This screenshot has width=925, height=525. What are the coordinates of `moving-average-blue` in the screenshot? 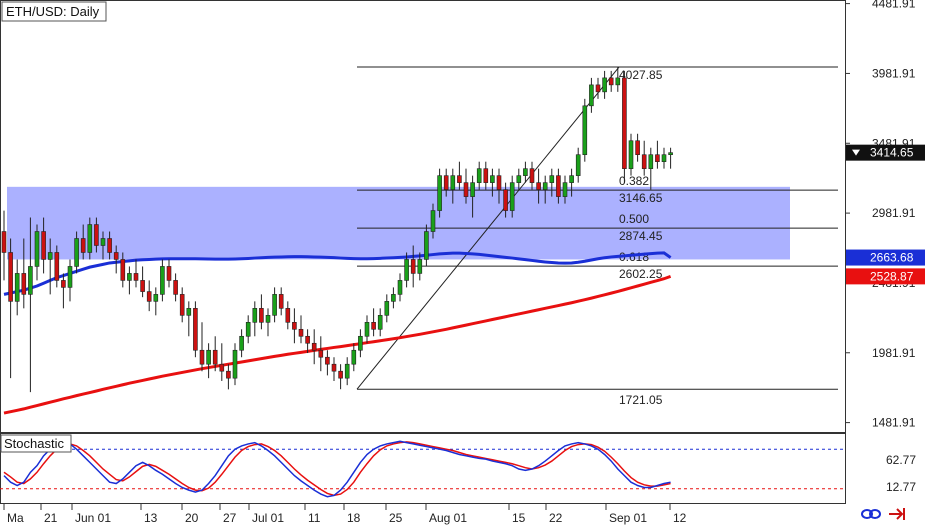 It's located at (337, 273).